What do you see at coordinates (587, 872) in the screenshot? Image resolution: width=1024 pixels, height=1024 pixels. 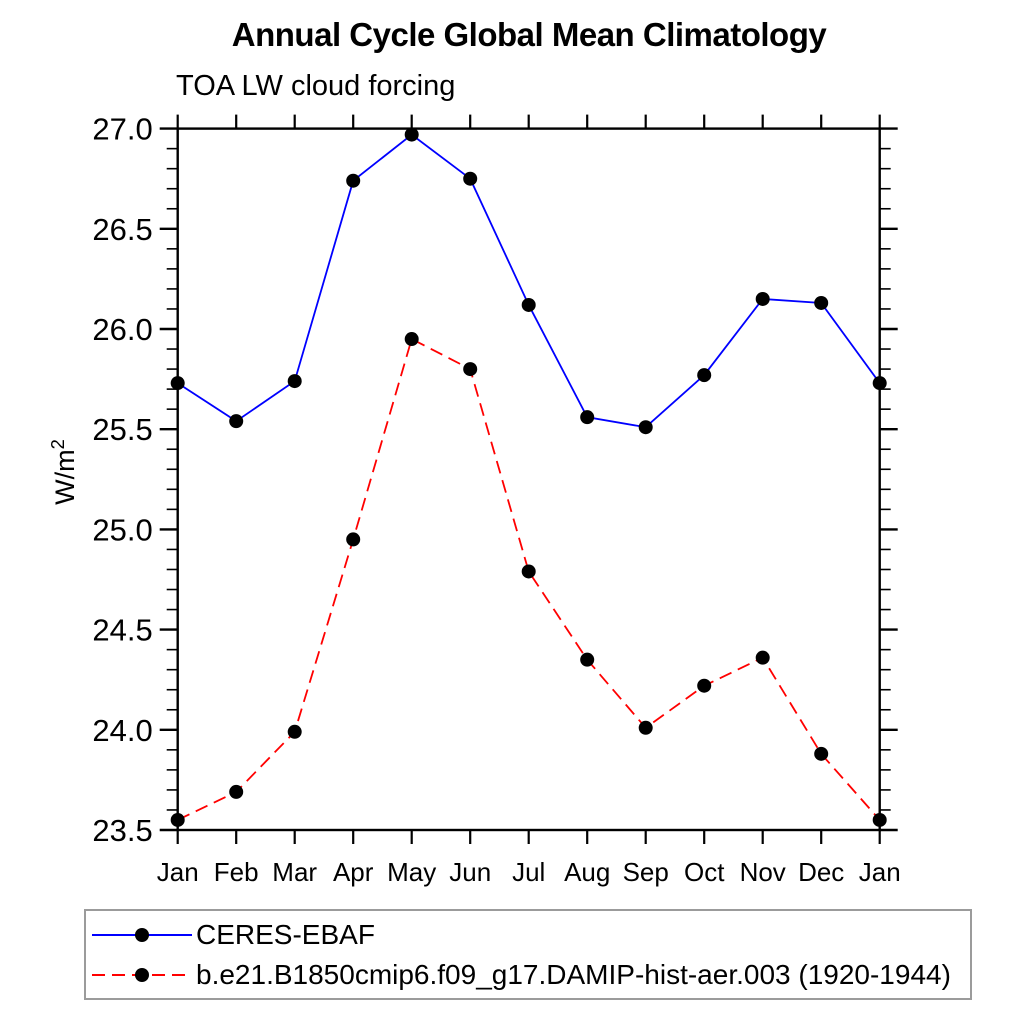 I see `x-axis-tick-label: Aug` at bounding box center [587, 872].